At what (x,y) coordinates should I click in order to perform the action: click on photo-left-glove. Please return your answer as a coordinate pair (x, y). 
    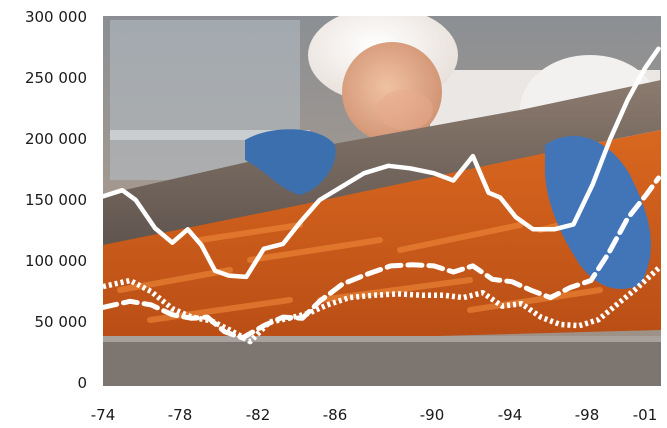
    Looking at the image, I should click on (290, 162).